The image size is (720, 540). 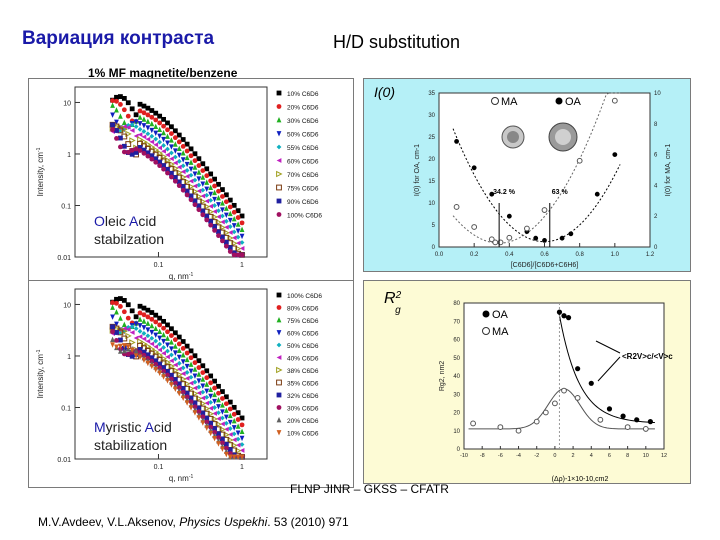 What do you see at coordinates (509, 237) in the screenshot?
I see `i0-ma-point` at bounding box center [509, 237].